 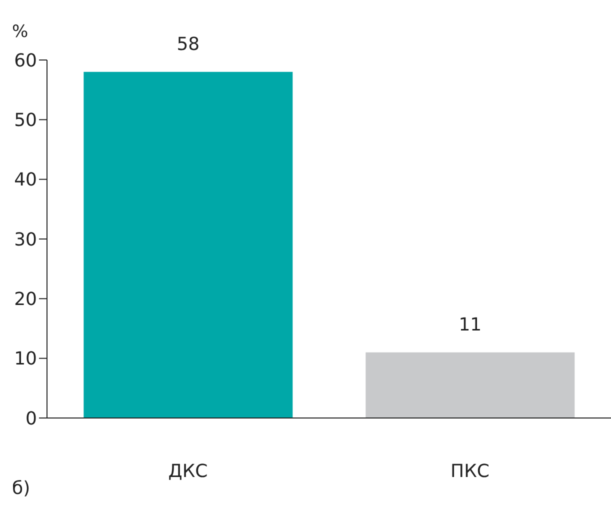 What do you see at coordinates (188, 471) in the screenshot?
I see `x-tick-label: ДКС` at bounding box center [188, 471].